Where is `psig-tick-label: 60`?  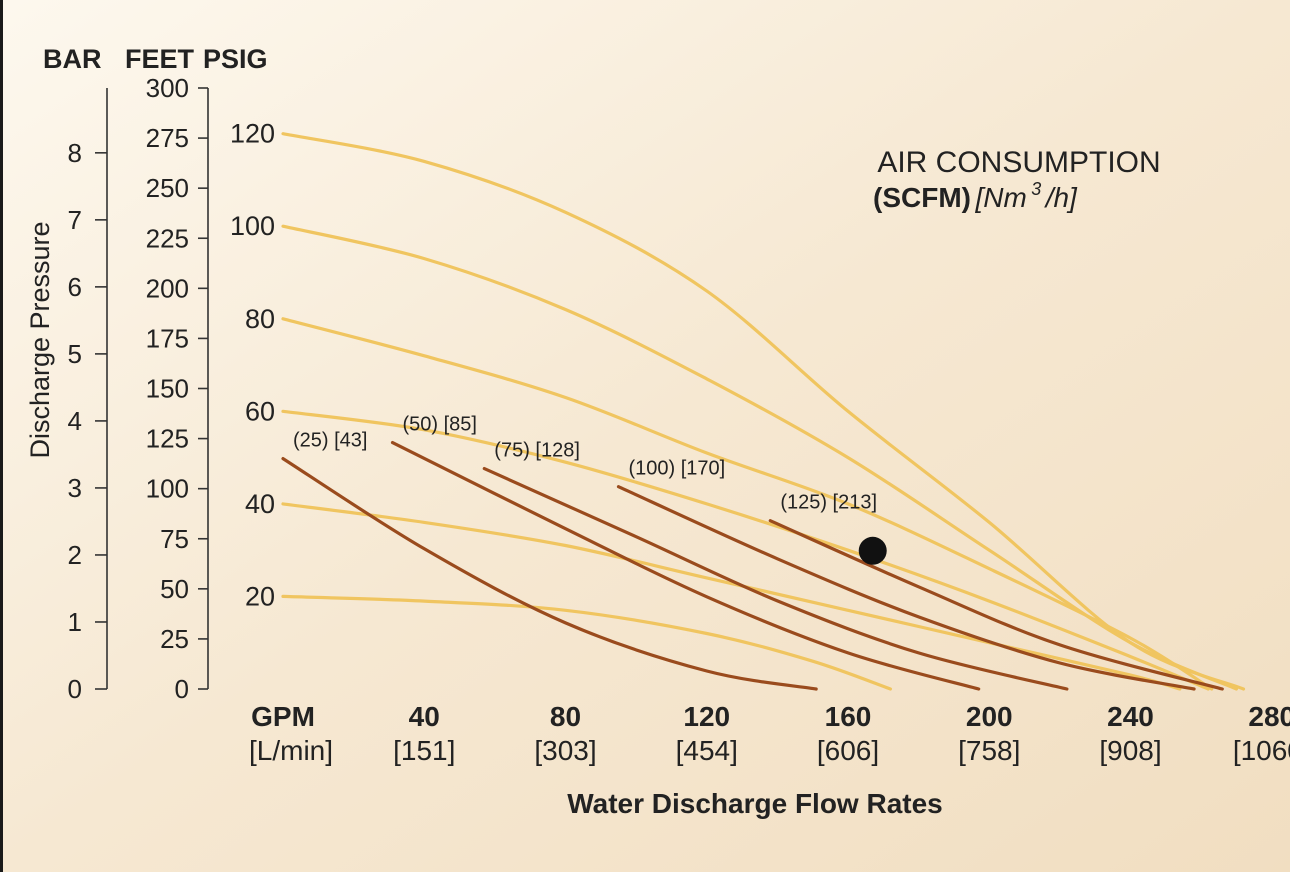
psig-tick-label: 60 is located at coordinates (260, 411).